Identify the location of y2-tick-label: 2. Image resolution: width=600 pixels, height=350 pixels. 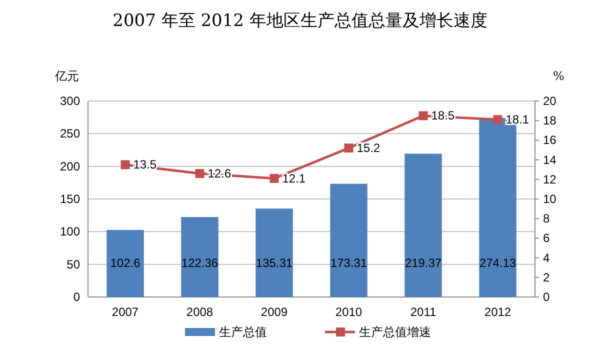
(546, 277).